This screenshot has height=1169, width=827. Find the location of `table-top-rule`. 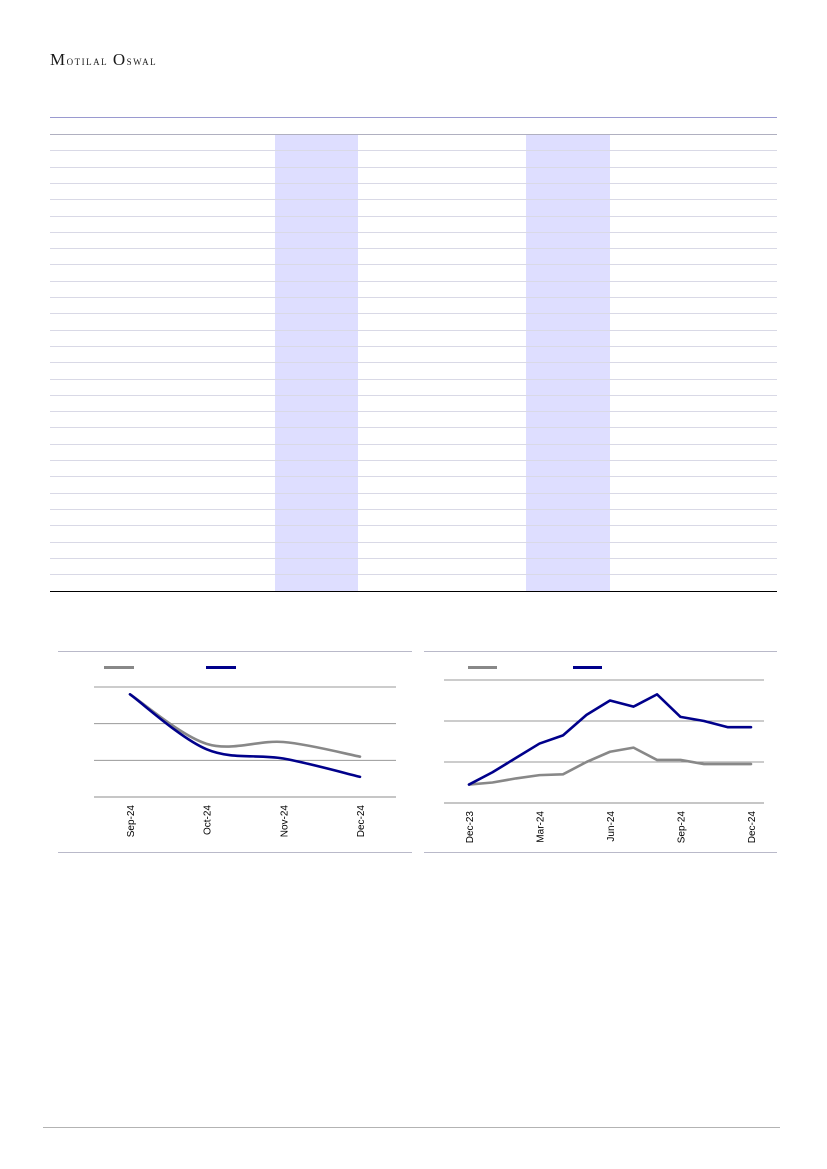

table-top-rule is located at coordinates (413, 117).